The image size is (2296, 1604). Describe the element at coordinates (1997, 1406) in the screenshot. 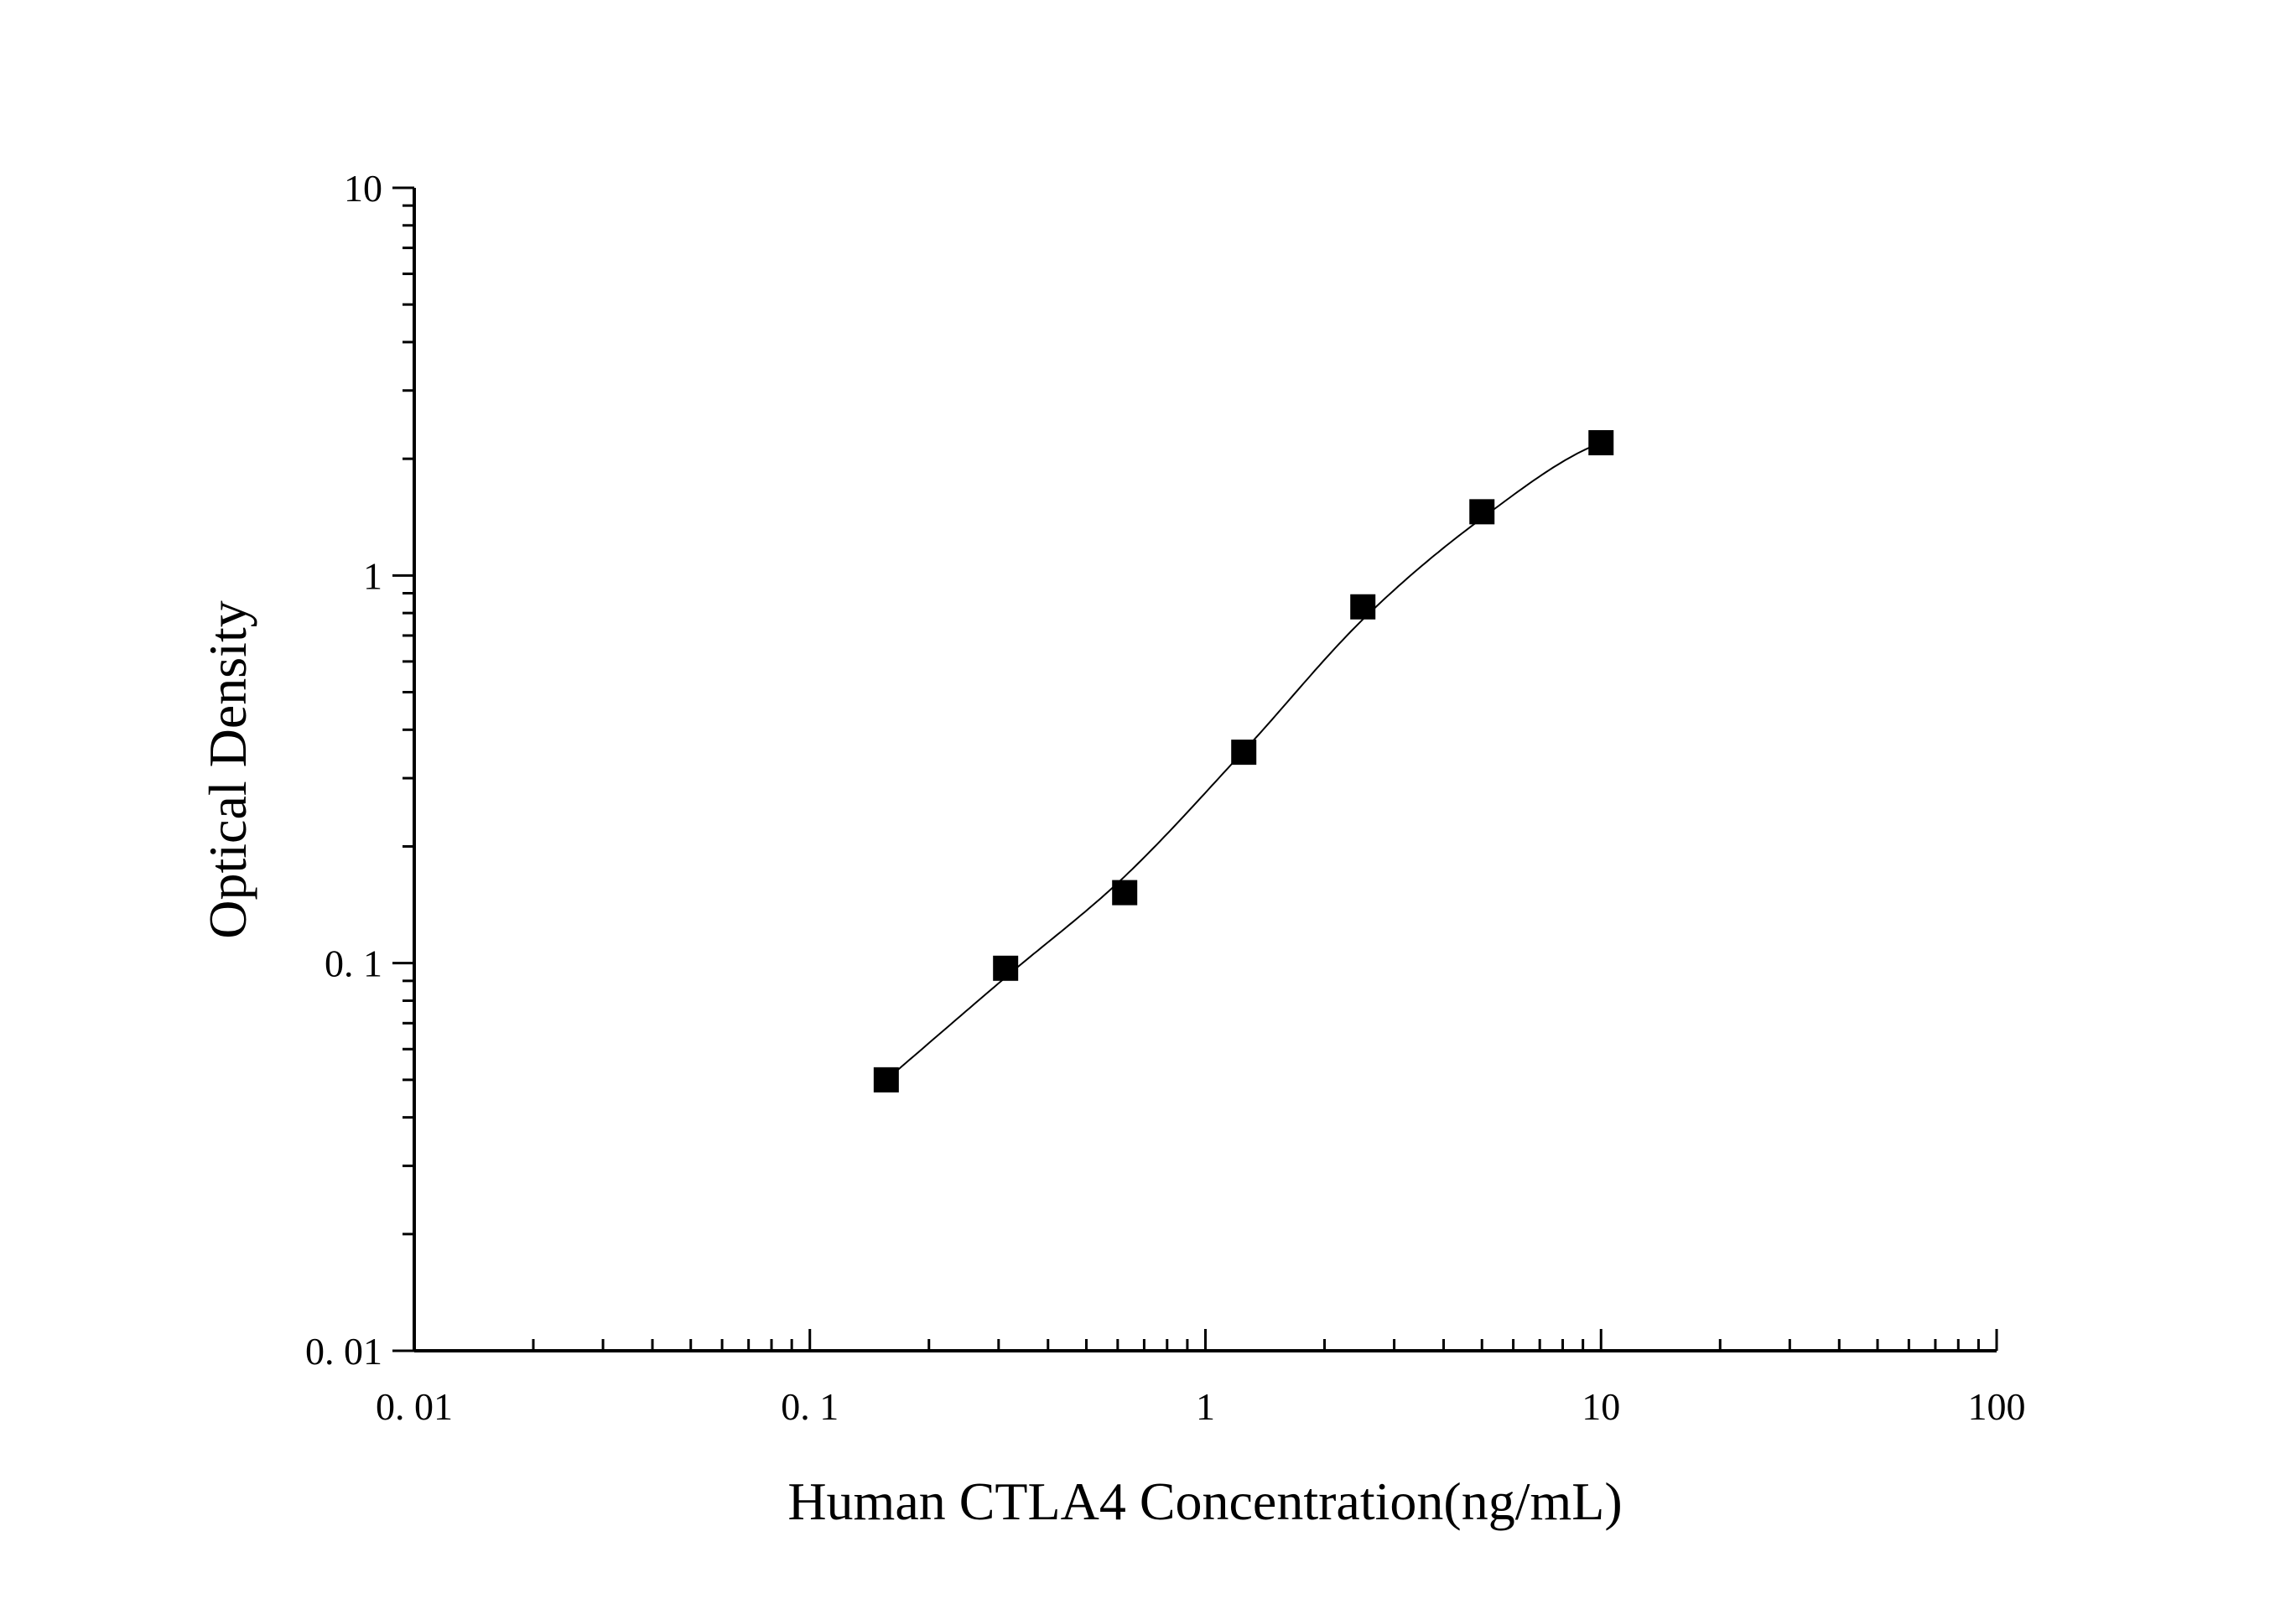

I see `x-tick-label: 100` at that location.